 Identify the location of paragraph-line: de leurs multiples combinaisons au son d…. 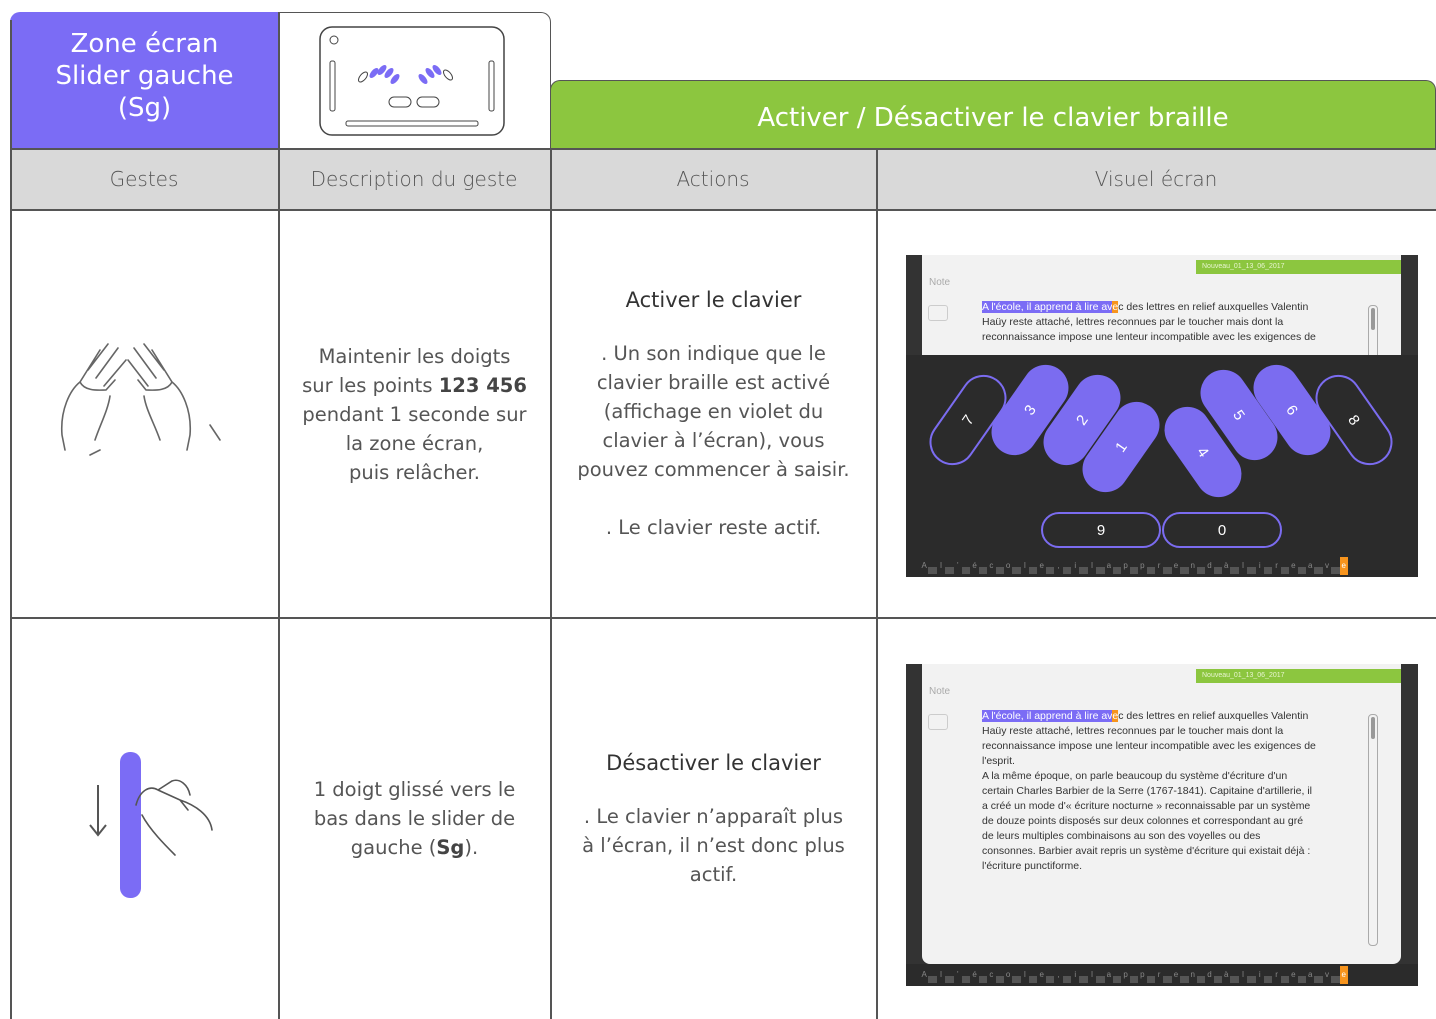
(1121, 836).